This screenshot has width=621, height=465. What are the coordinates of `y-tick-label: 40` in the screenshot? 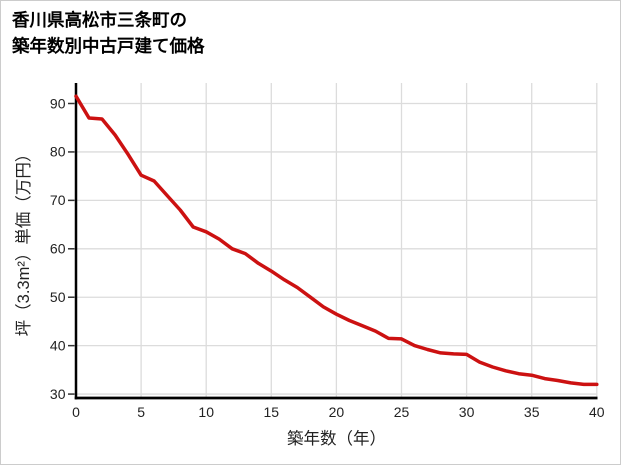 It's located at (58, 345).